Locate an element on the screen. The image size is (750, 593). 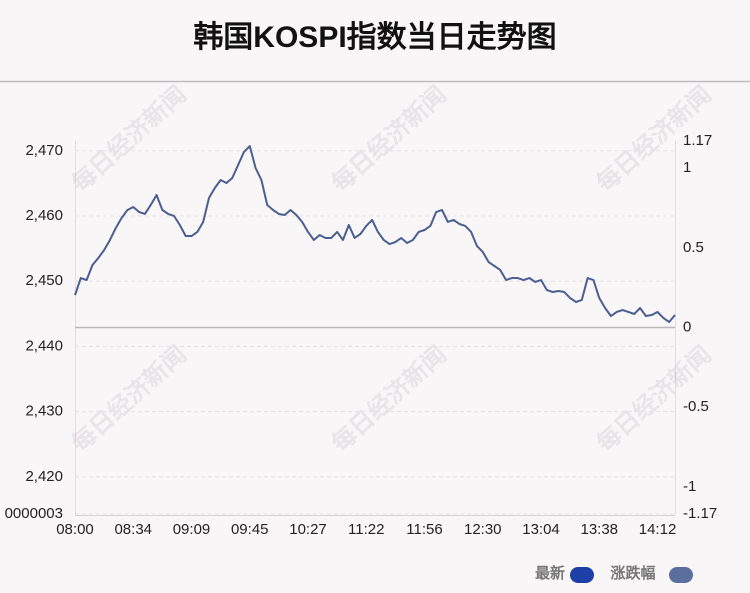
y-tick-label: 2,420 is located at coordinates (44, 476).